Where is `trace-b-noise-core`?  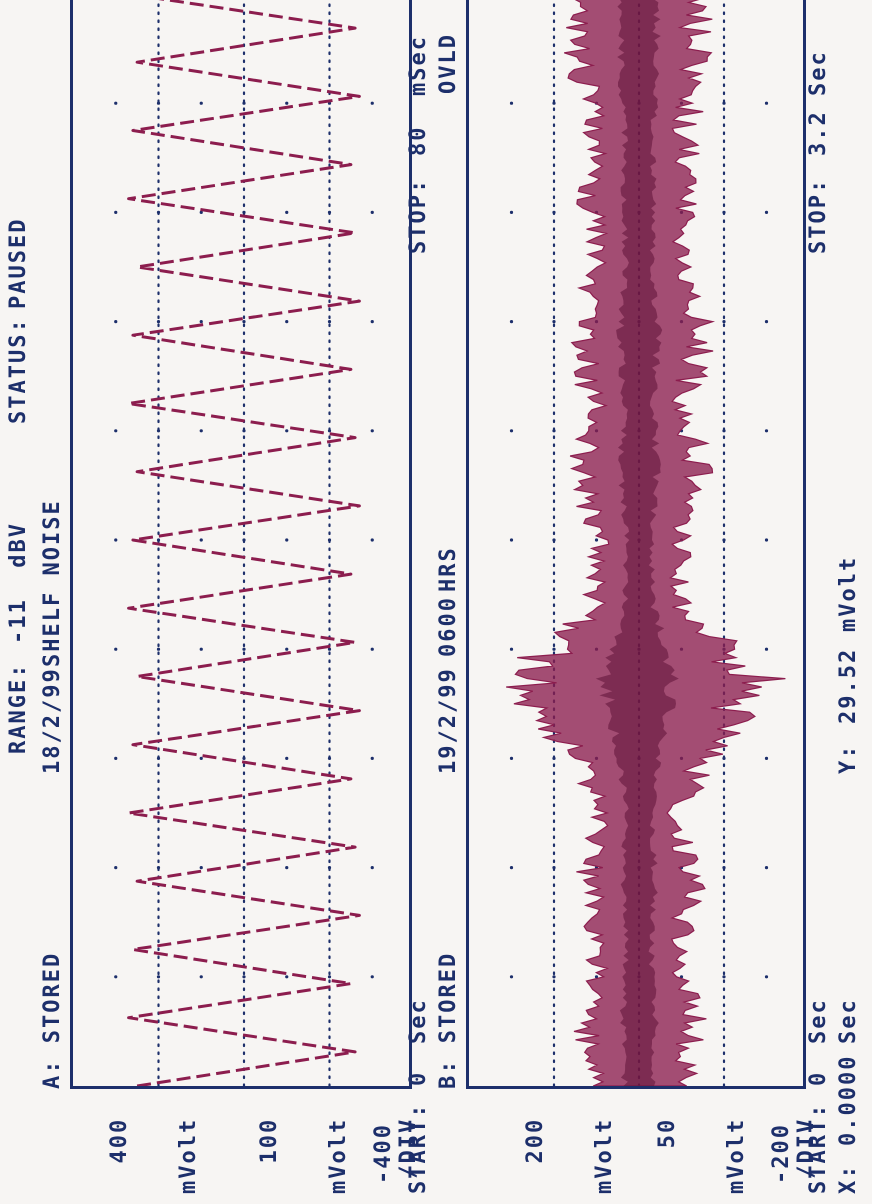 trace-b-noise-core is located at coordinates (637, 543).